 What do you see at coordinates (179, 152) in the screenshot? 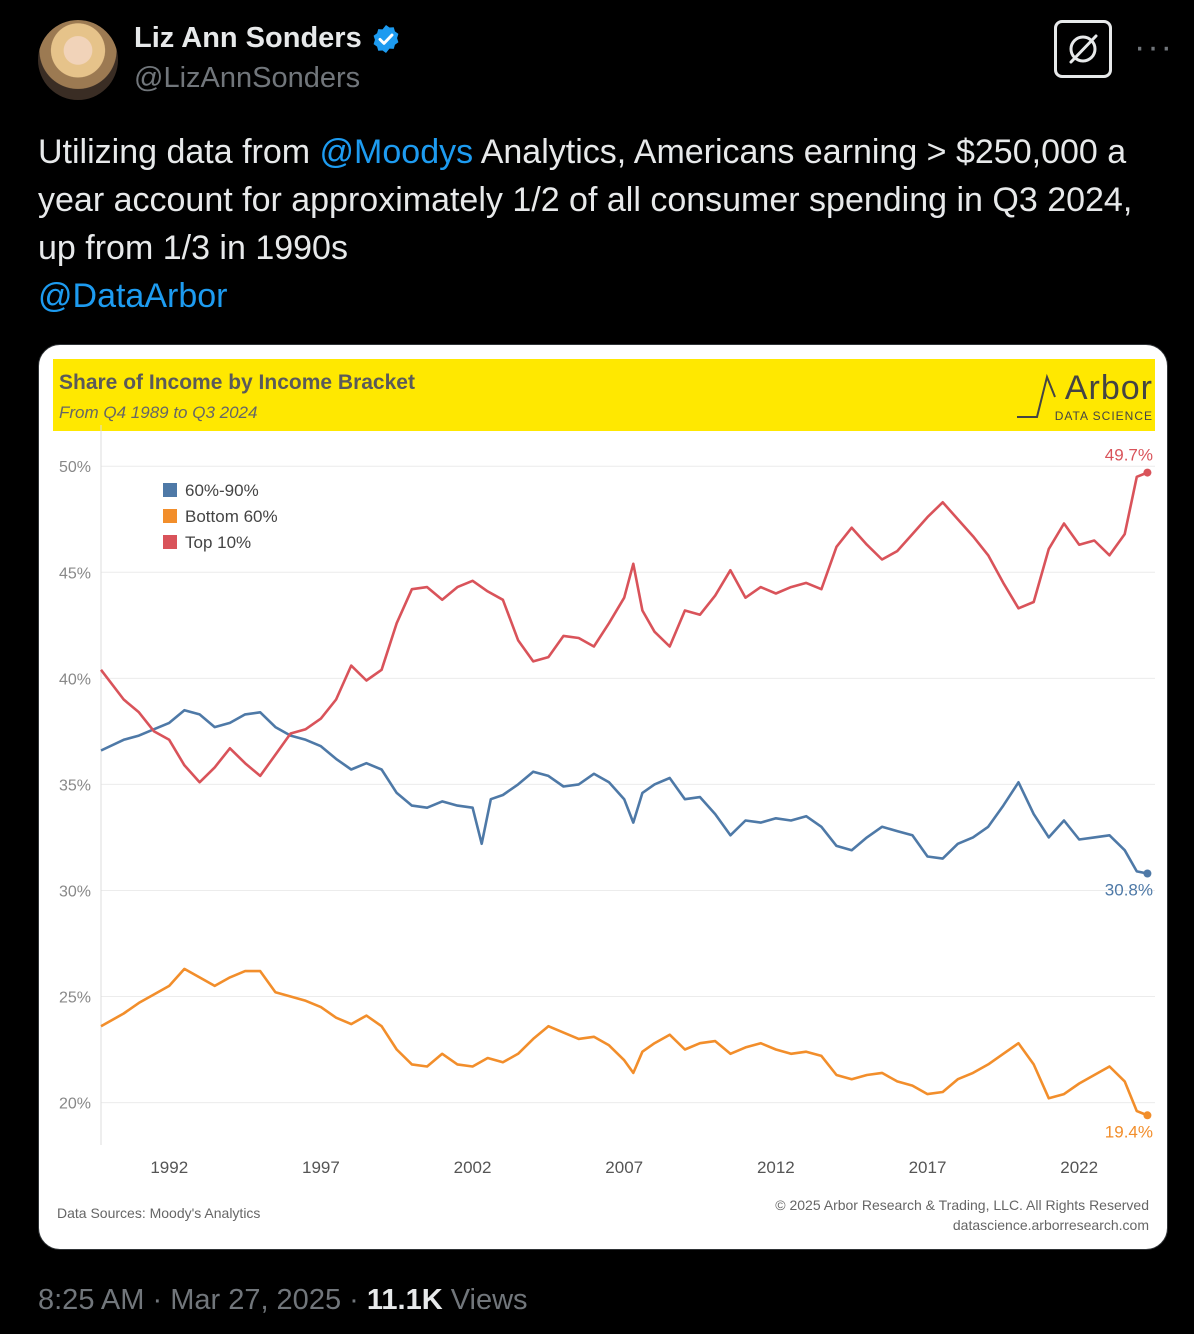
I see `tweet-text-part1: Utilizing data from` at bounding box center [179, 152].